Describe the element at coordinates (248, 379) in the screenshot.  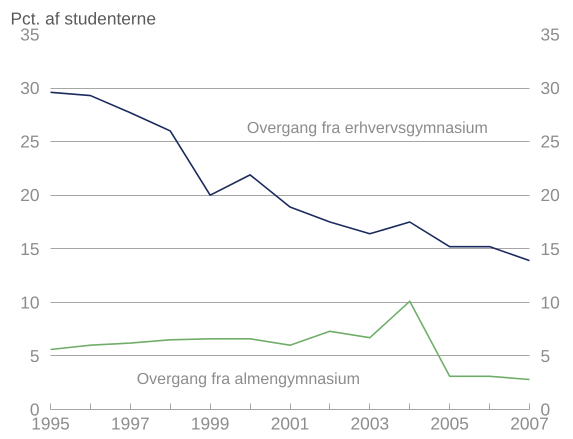
I see `series-label: Overgang fra almengymnasium` at that location.